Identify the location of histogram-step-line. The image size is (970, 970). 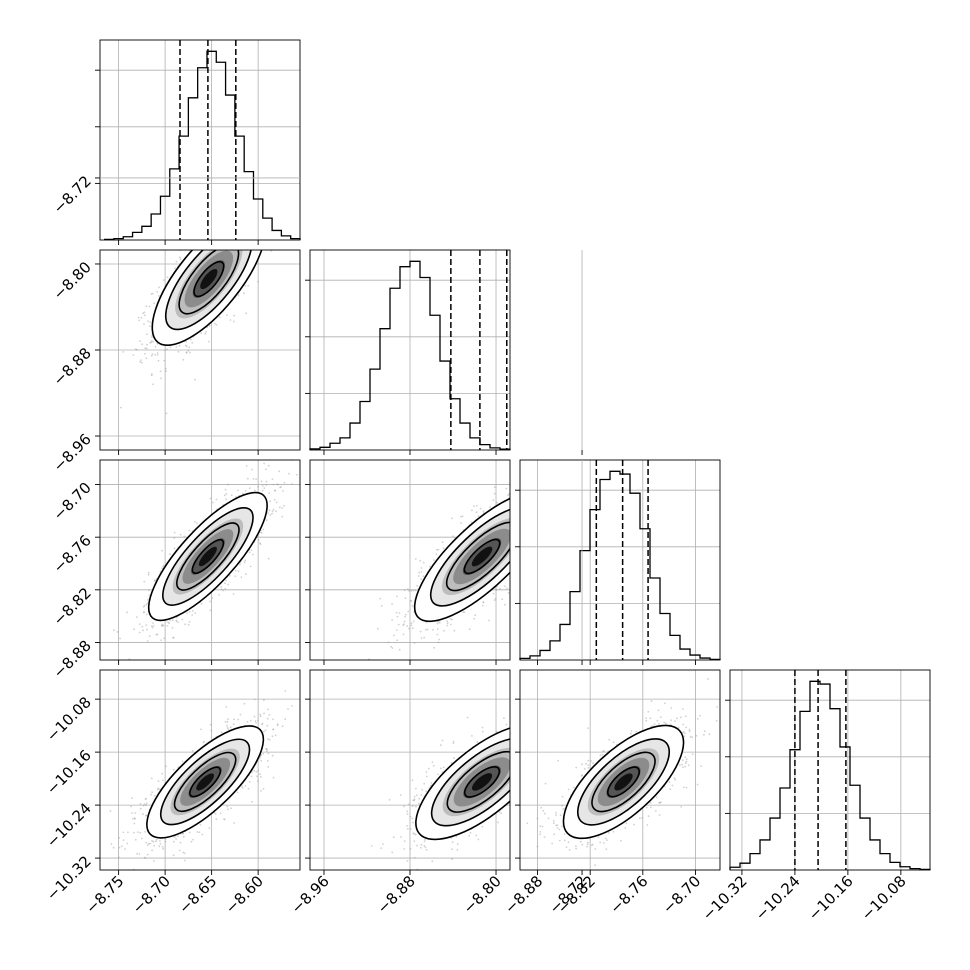
(620, 565).